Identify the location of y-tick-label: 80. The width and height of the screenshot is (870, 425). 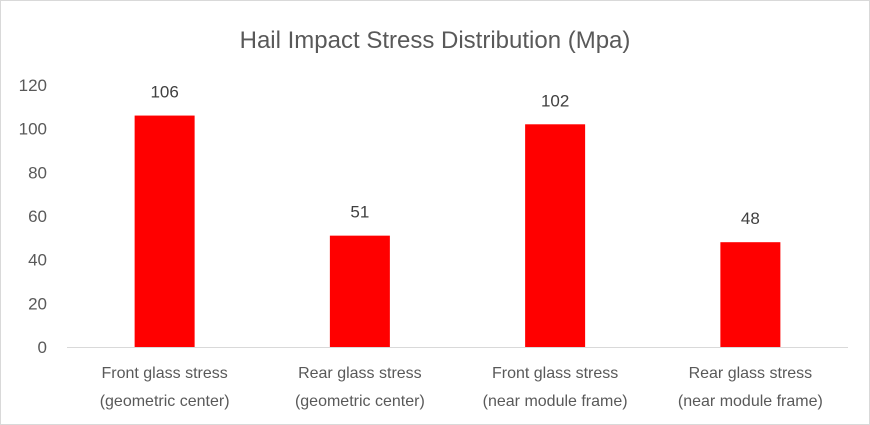
(37, 172).